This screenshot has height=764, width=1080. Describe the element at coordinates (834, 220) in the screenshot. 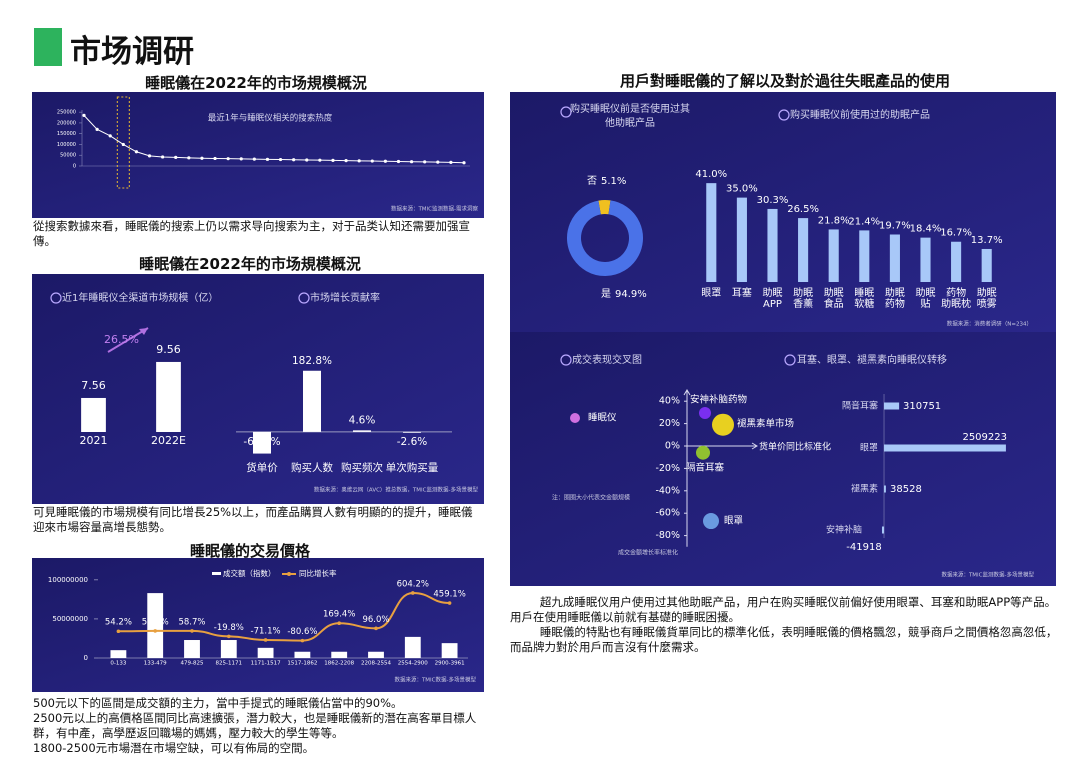

I see `value-label: 21.8%` at that location.